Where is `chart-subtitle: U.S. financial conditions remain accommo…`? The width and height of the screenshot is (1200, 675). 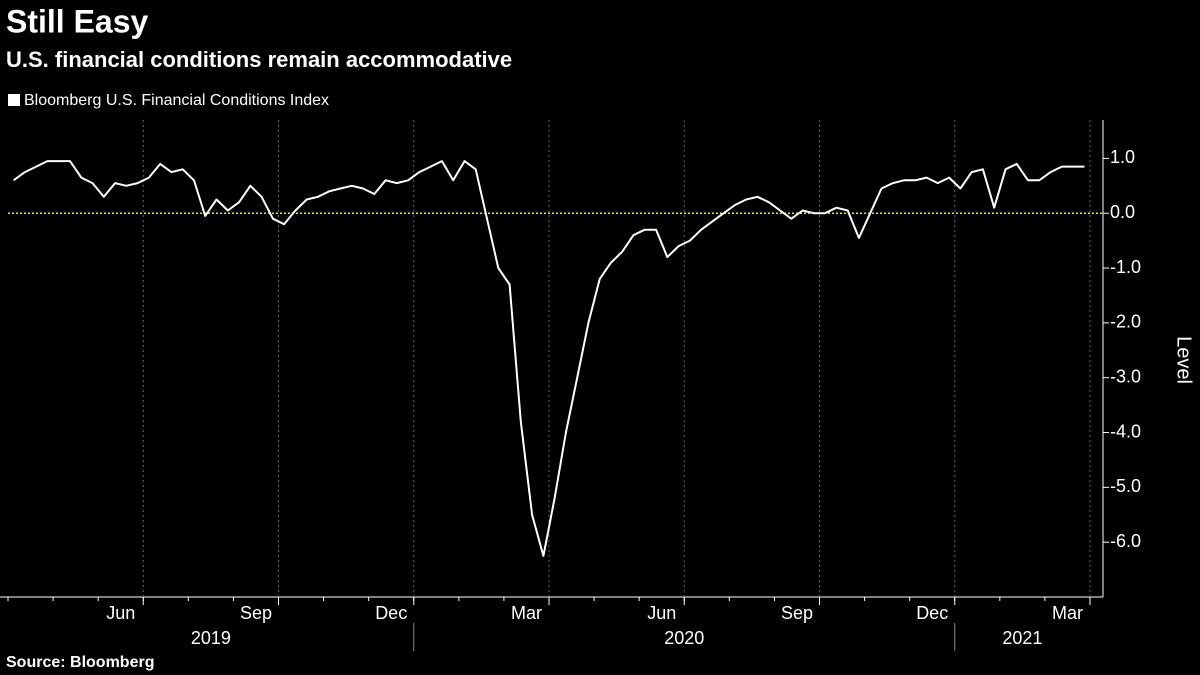 chart-subtitle: U.S. financial conditions remain accommo… is located at coordinates (259, 59).